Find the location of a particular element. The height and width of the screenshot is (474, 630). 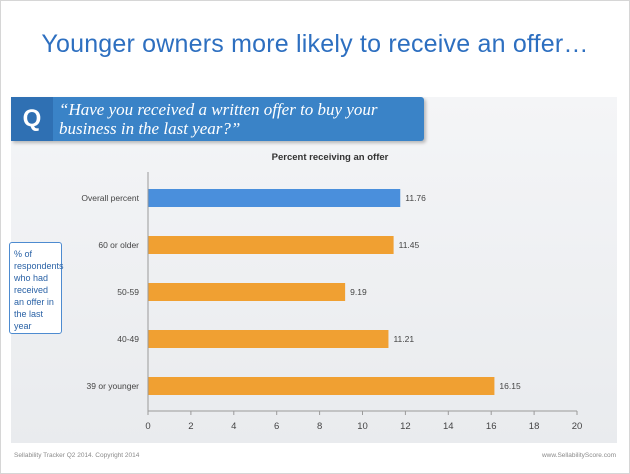

value-label-0: 11.76 is located at coordinates (415, 198).